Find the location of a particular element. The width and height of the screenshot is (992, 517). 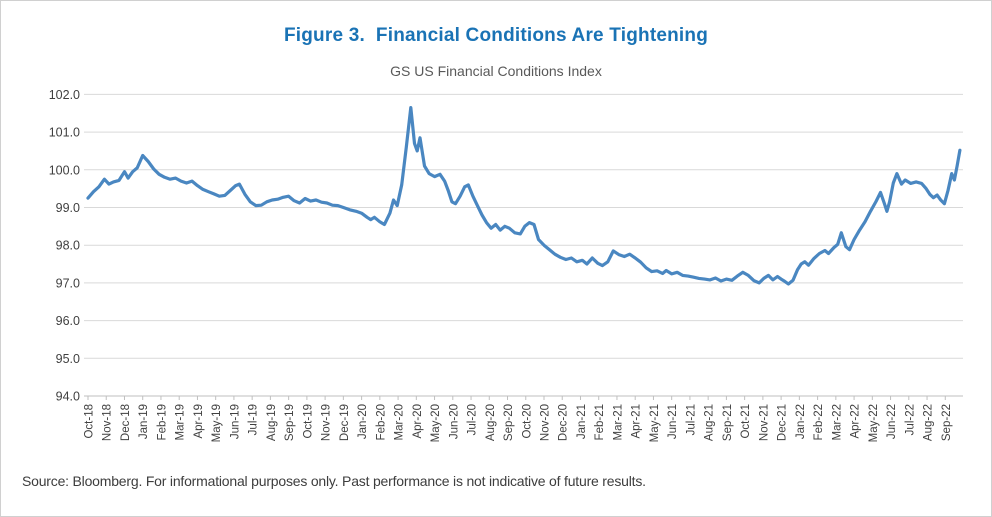

x-axis-label: Jul-22 is located at coordinates (910, 419).